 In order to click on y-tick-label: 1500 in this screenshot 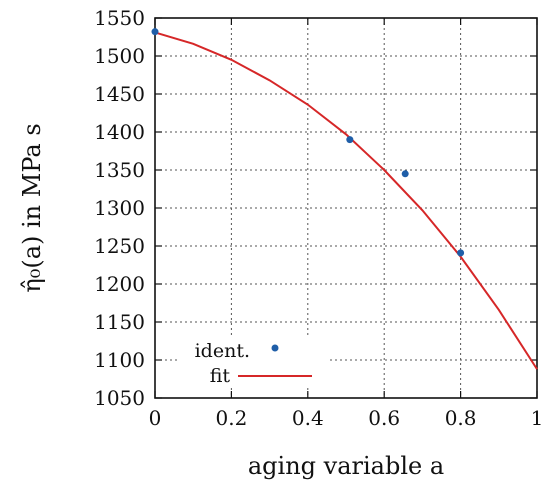, I will do `click(119, 56)`.